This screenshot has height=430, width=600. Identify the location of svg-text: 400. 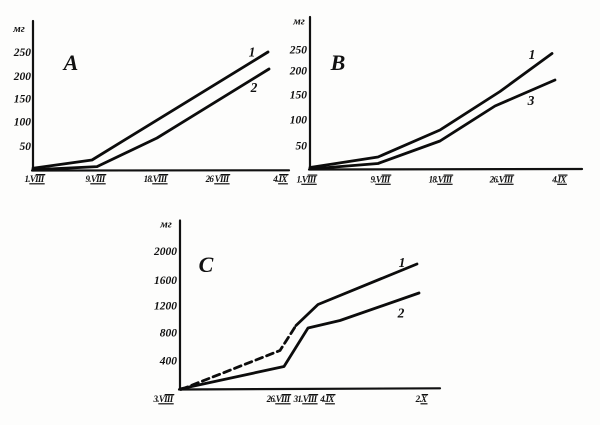
(168, 362).